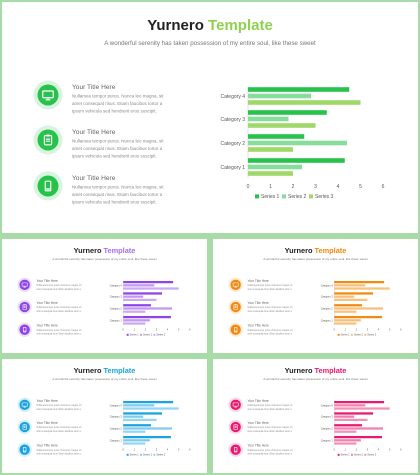 This screenshot has height=475, width=420. I want to click on legend-label: Series 1, so click(346, 335).